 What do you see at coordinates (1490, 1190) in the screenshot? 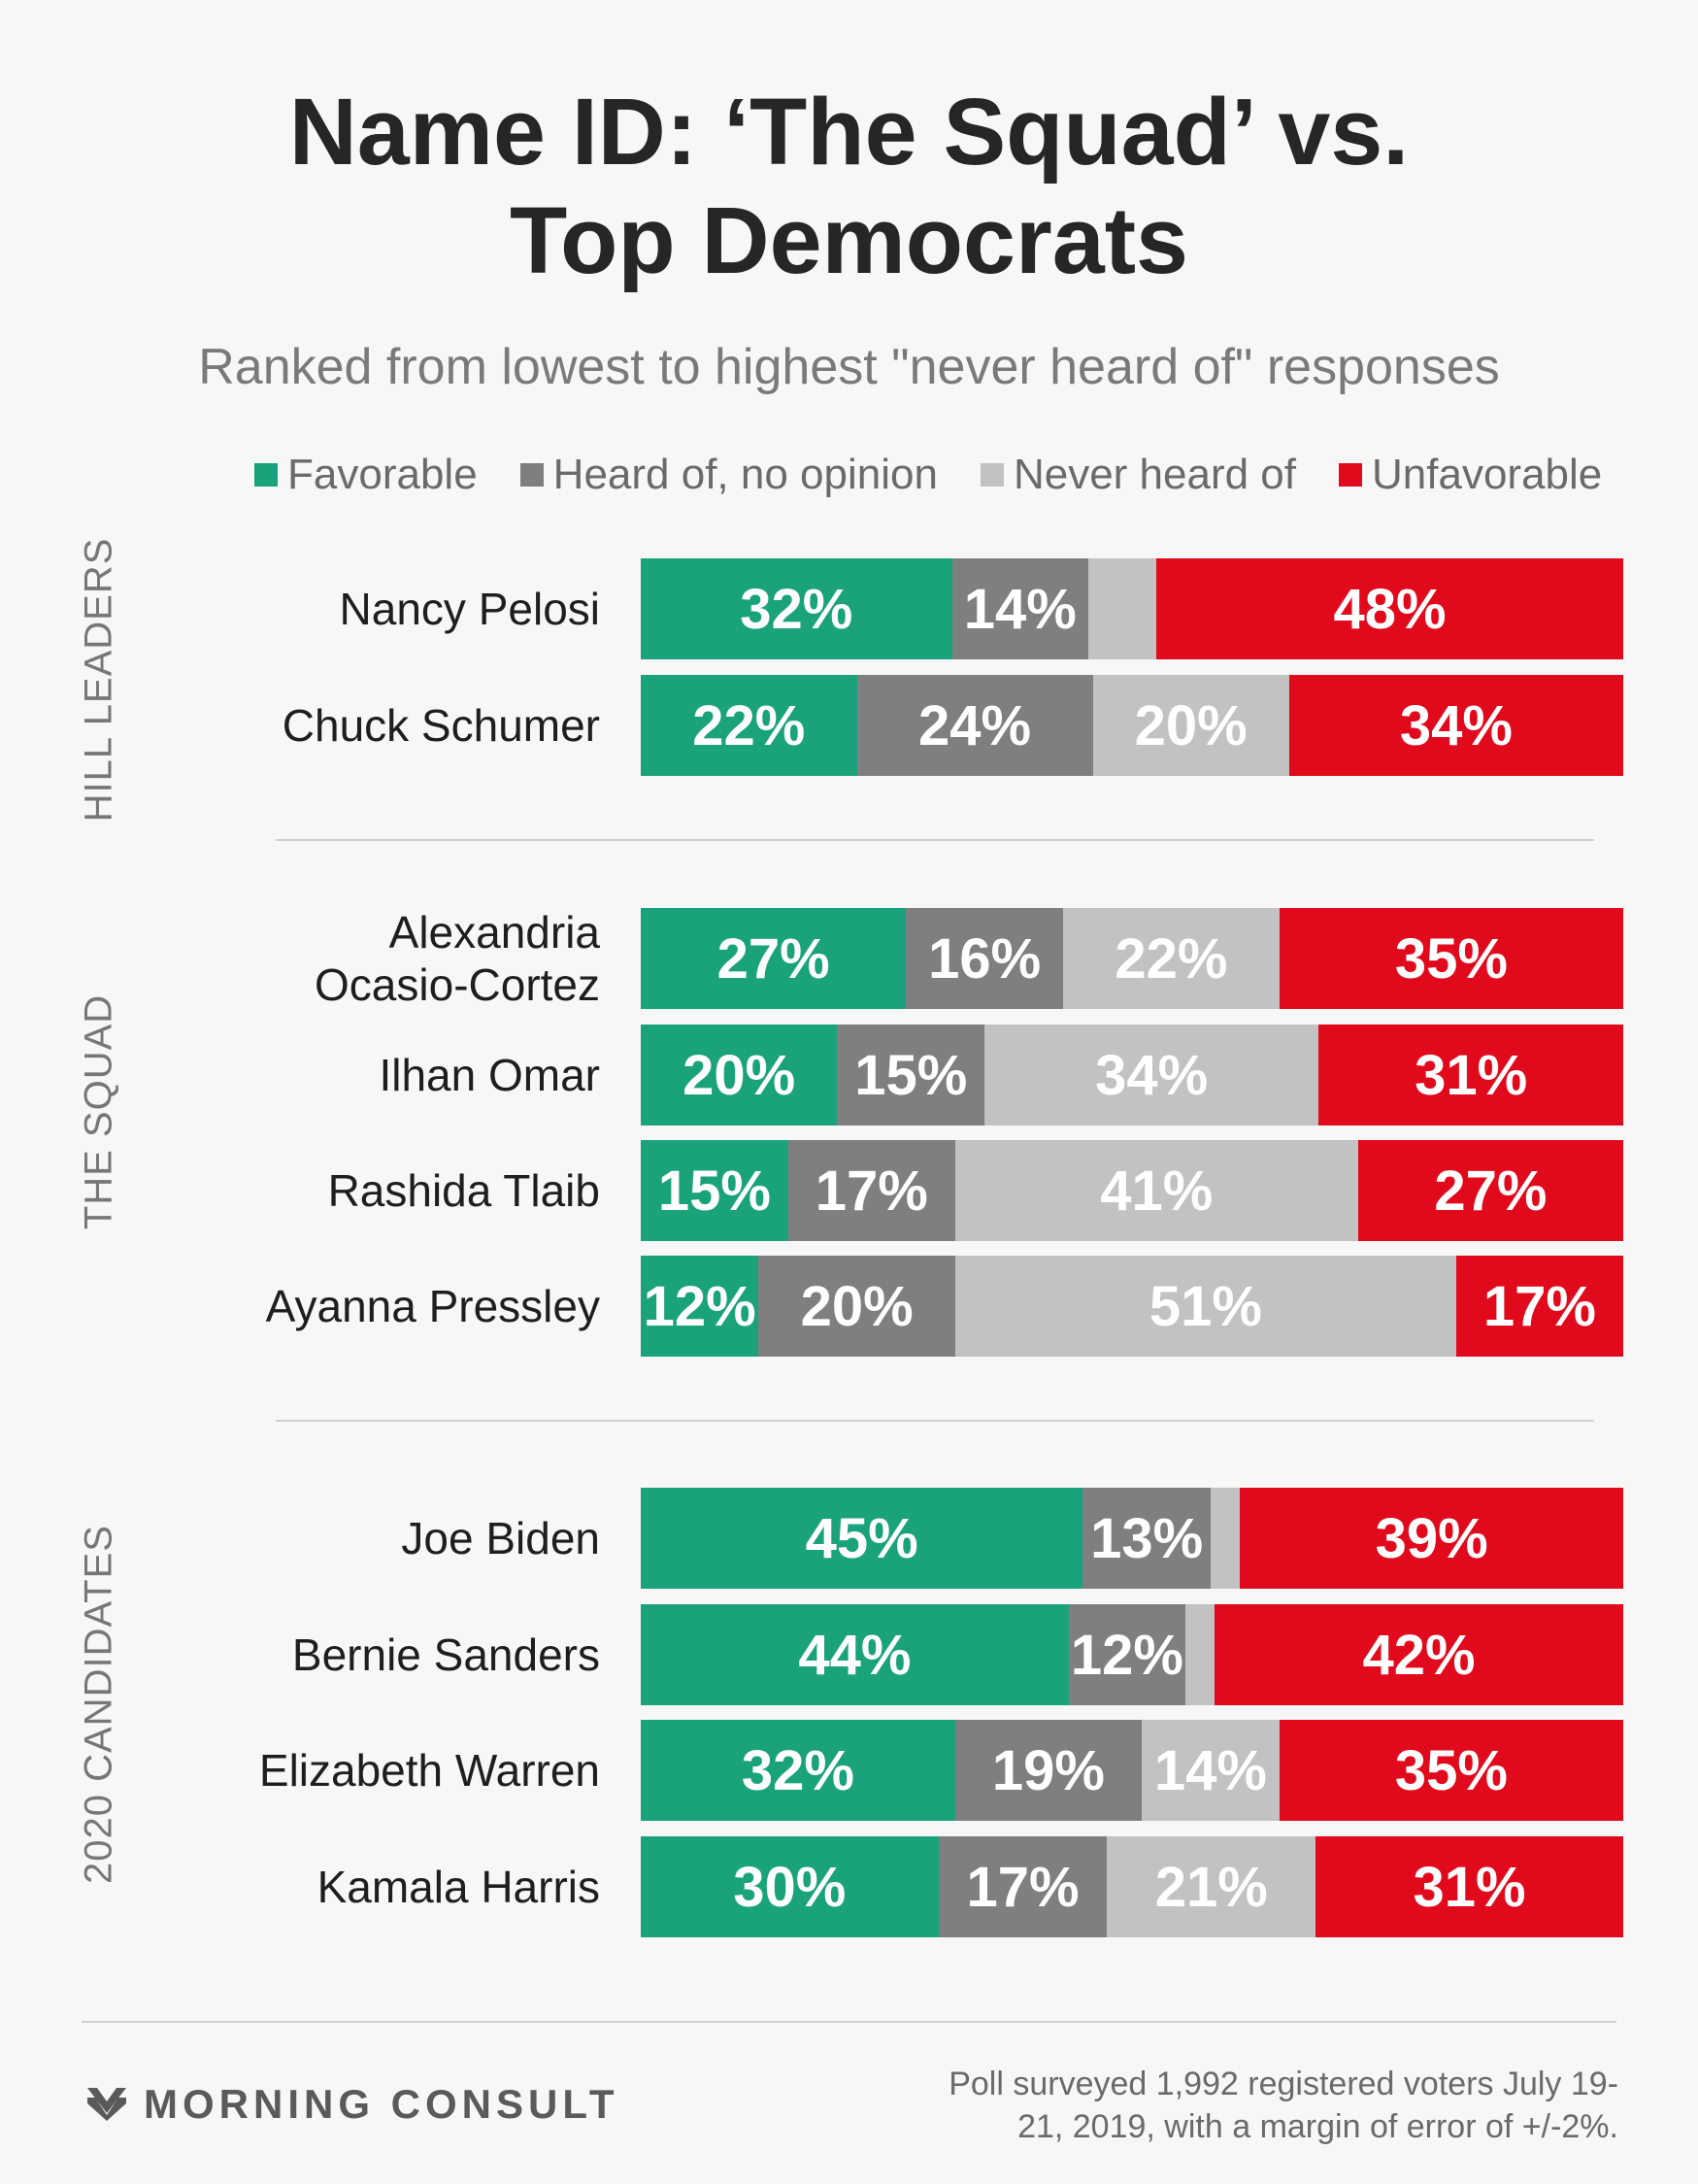
I see `bar-segment-unfavorable: 27%` at bounding box center [1490, 1190].